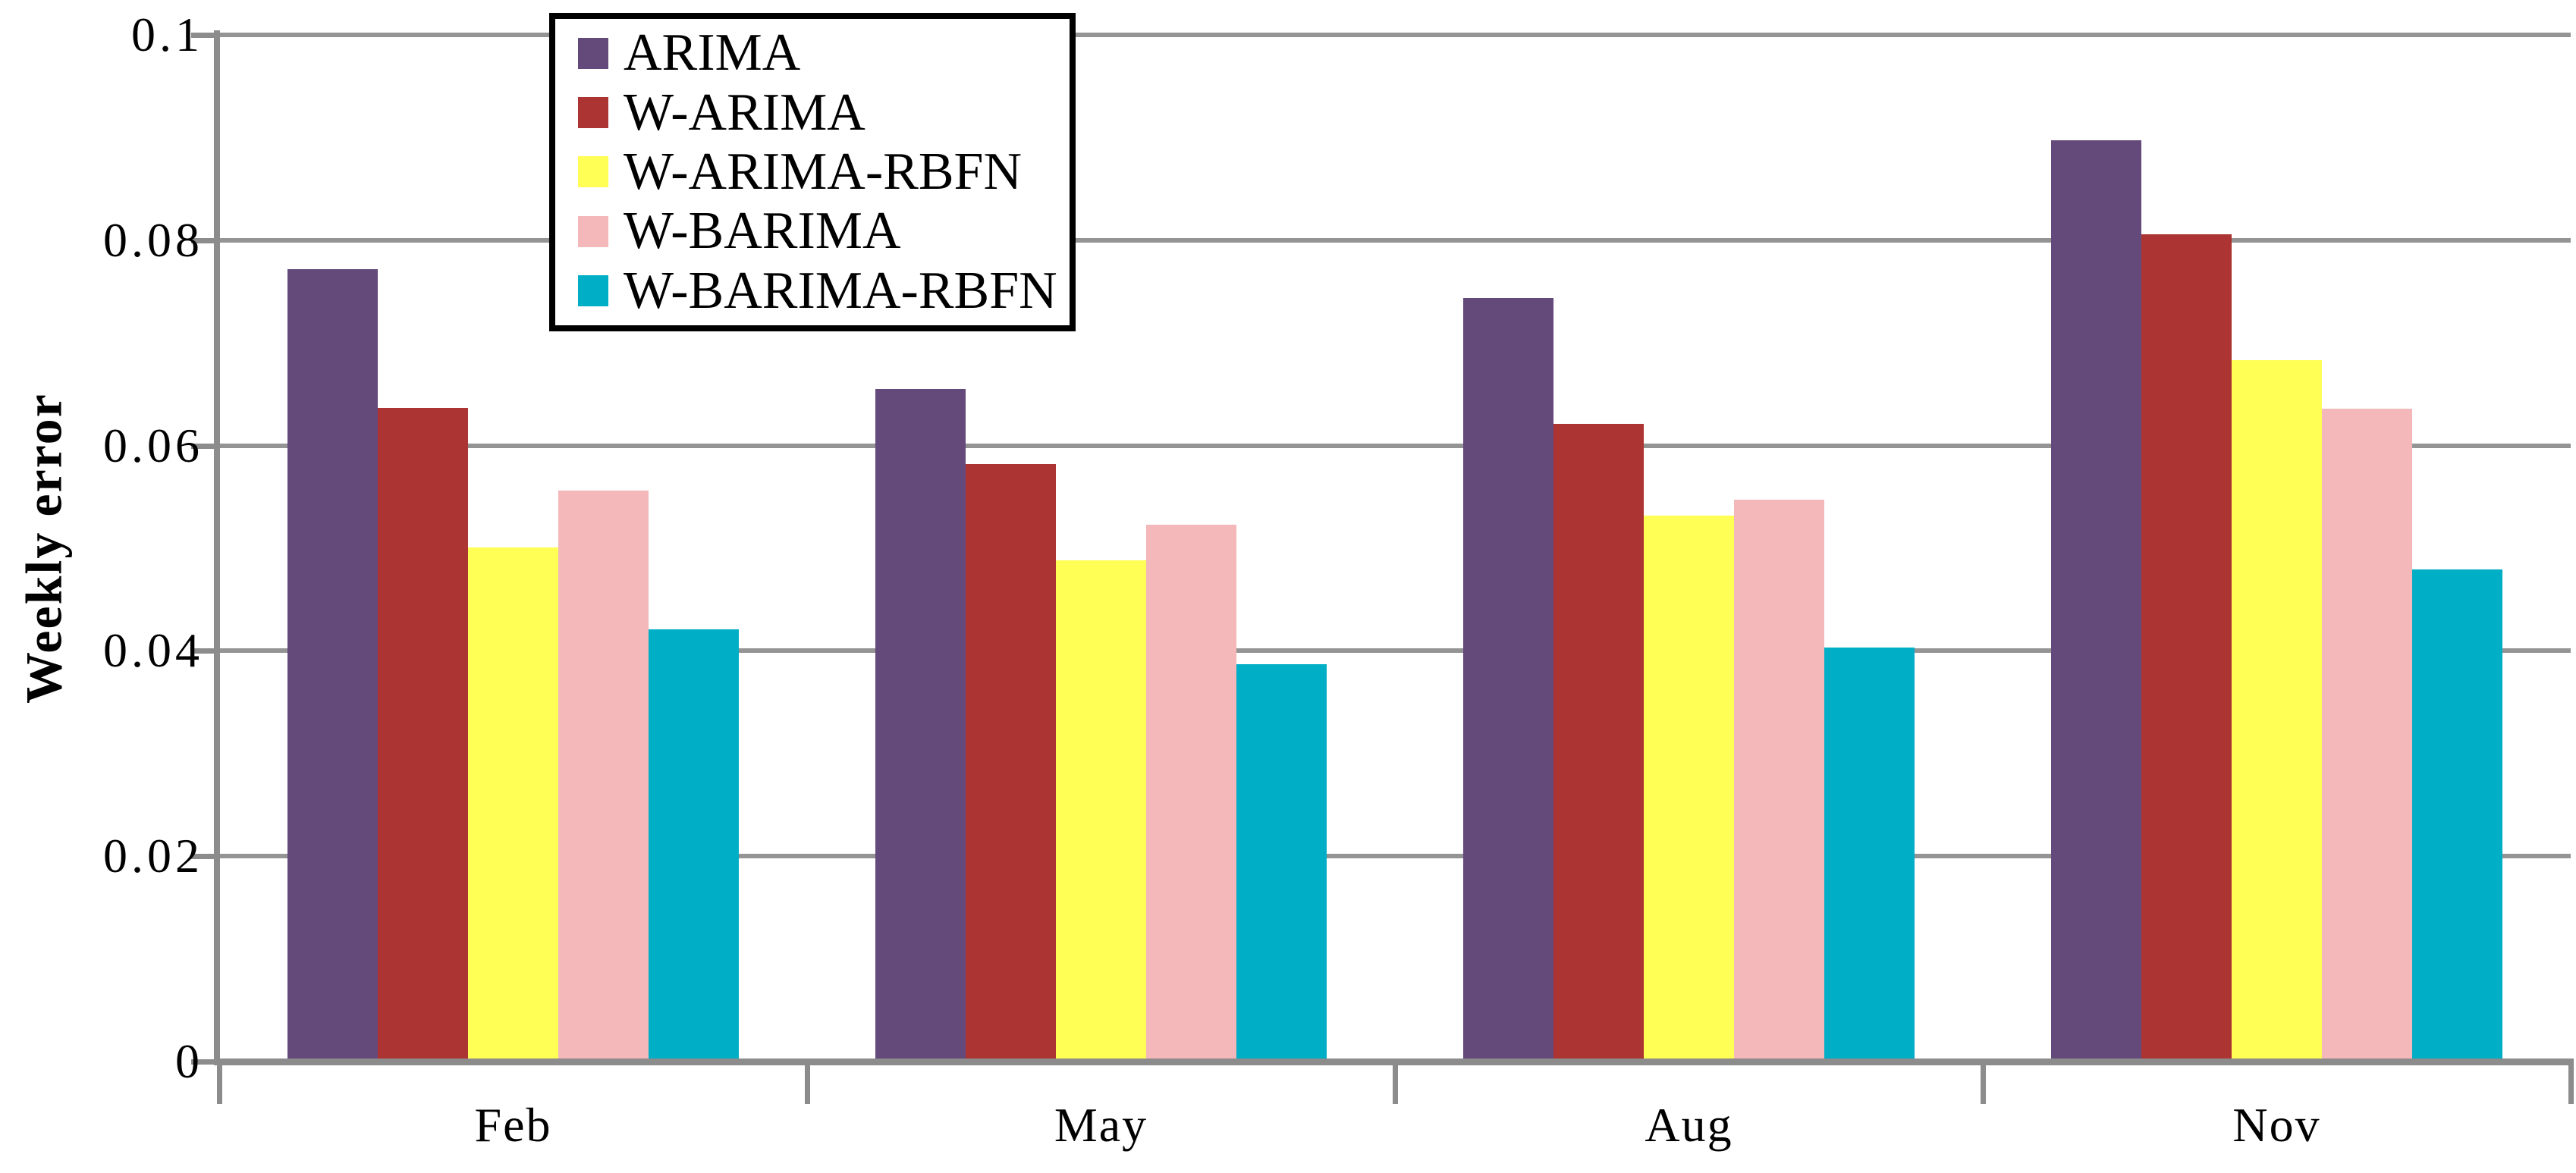 The height and width of the screenshot is (1173, 2576). What do you see at coordinates (332, 665) in the screenshot?
I see `bar-arima-feb` at bounding box center [332, 665].